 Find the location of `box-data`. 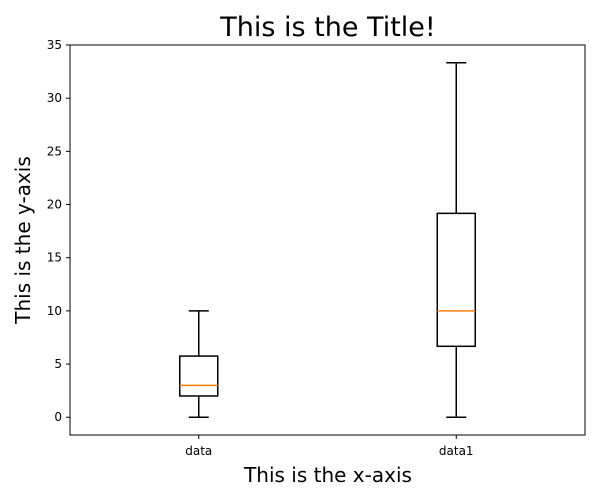

box-data is located at coordinates (199, 364).